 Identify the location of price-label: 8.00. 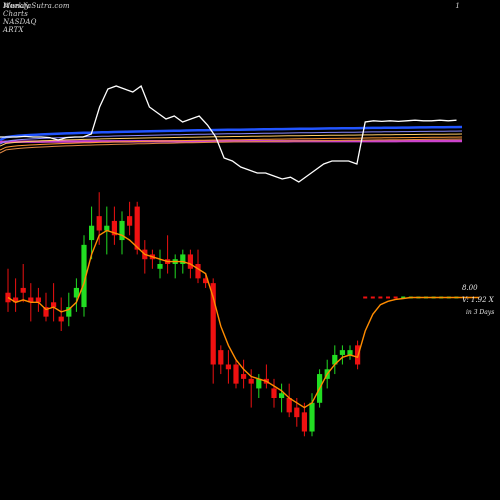
(470, 288).